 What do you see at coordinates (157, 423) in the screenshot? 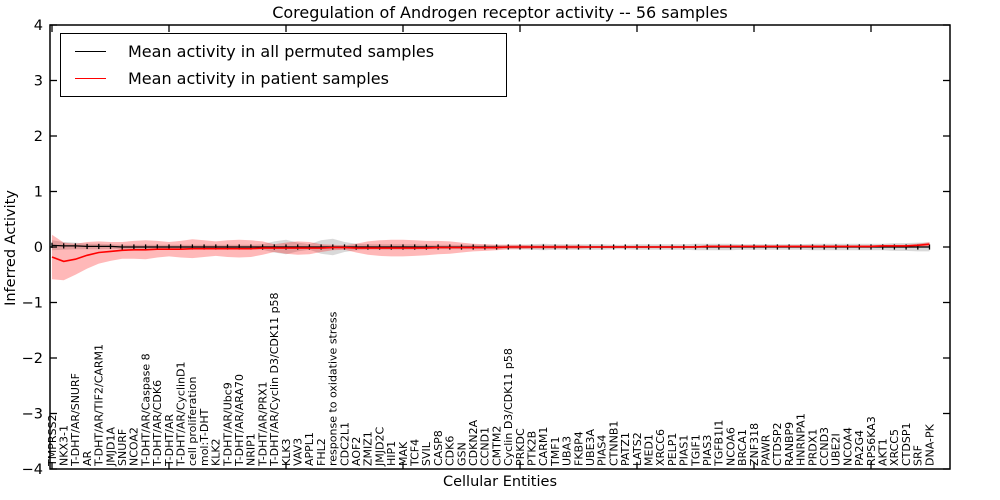
I see `x-tick-label: T-DHT/AR/CDK6` at bounding box center [157, 423].